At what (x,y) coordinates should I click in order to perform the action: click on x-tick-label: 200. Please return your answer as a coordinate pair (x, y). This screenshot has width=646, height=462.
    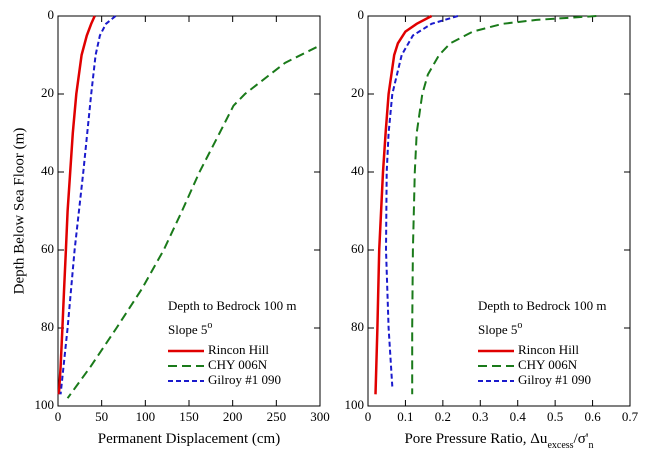
    Looking at the image, I should click on (233, 416).